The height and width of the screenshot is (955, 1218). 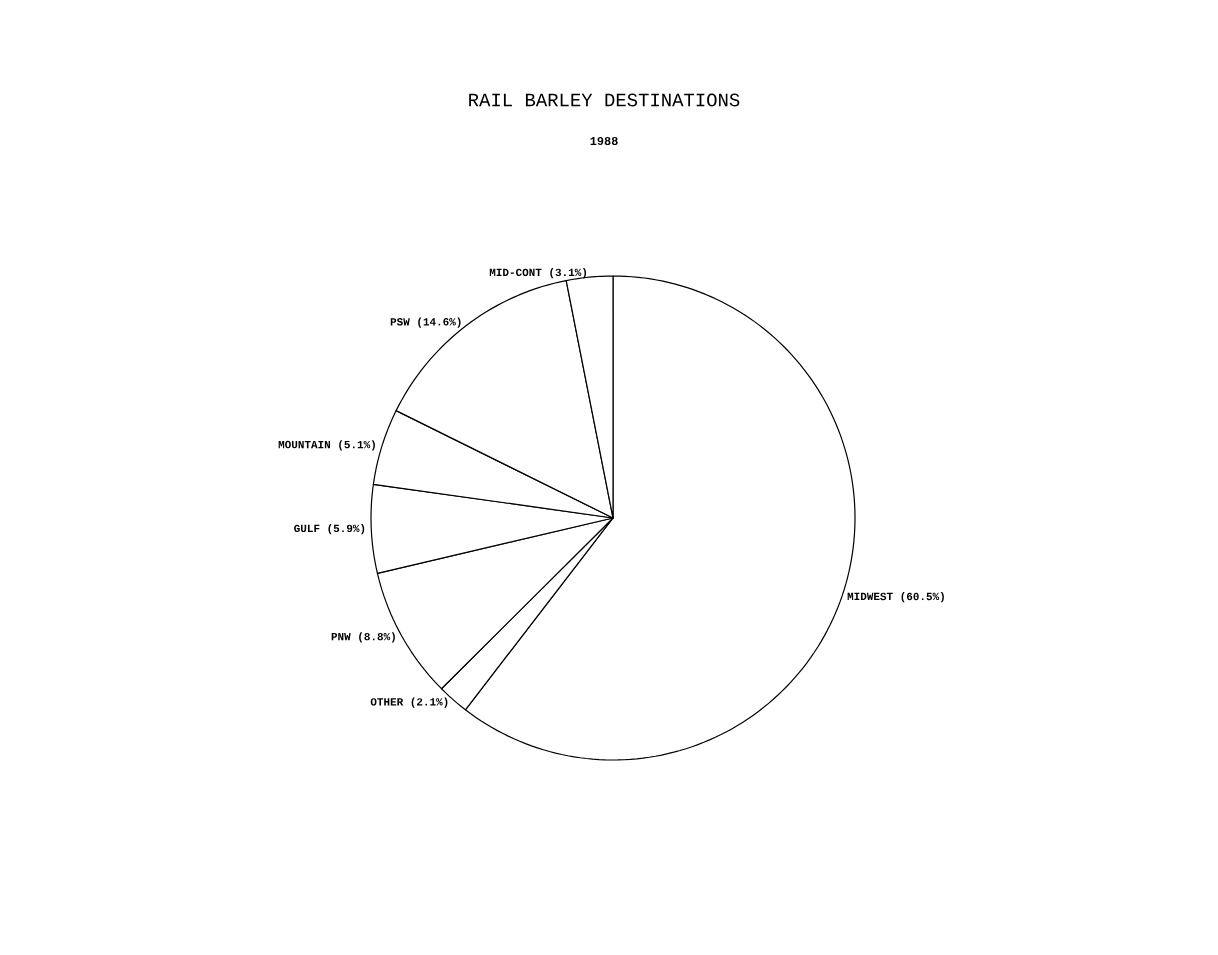 What do you see at coordinates (538, 273) in the screenshot?
I see `slice-label: MID-CONT (3.1%)` at bounding box center [538, 273].